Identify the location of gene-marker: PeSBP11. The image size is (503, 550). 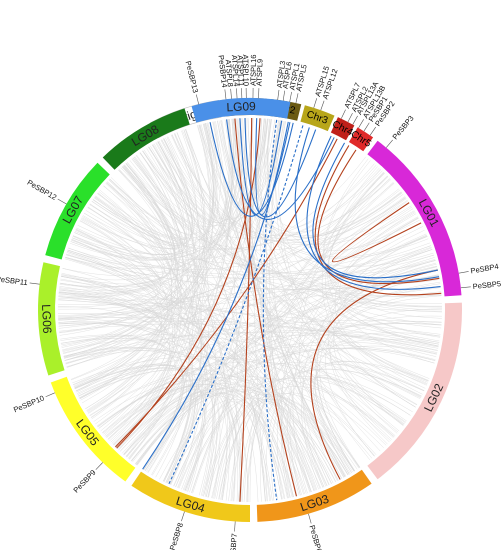
(20, 280).